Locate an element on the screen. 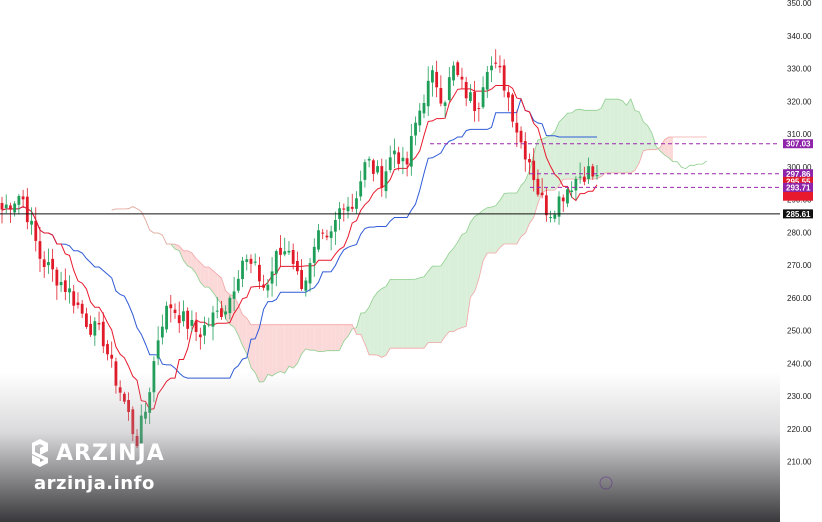 This screenshot has width=822, height=522. price-tag-label: 295.55 is located at coordinates (798, 181).